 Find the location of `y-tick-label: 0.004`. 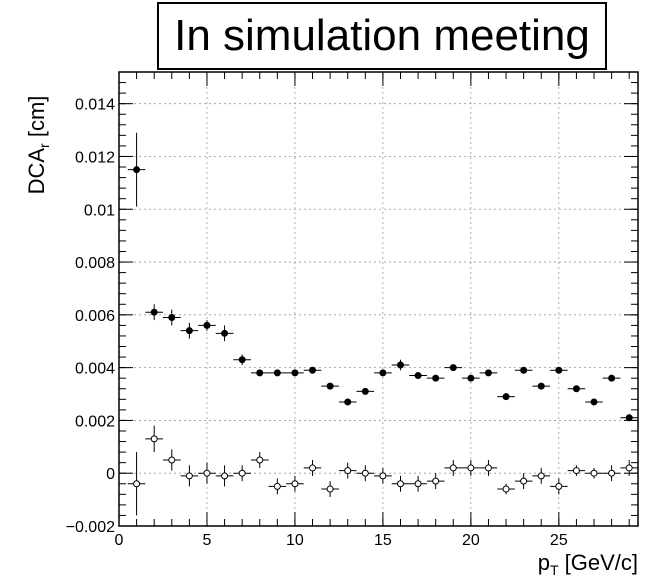

y-tick-label: 0.004 is located at coordinates (95, 369).